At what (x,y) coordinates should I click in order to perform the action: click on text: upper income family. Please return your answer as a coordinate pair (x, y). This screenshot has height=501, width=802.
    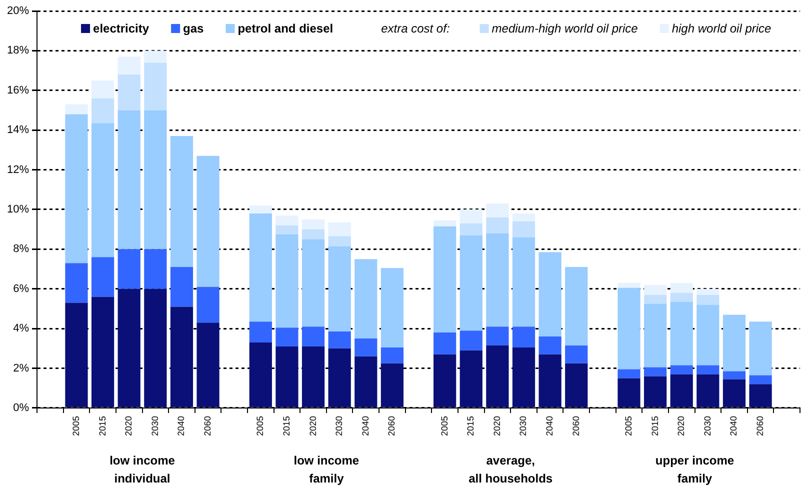
    Looking at the image, I should click on (694, 469).